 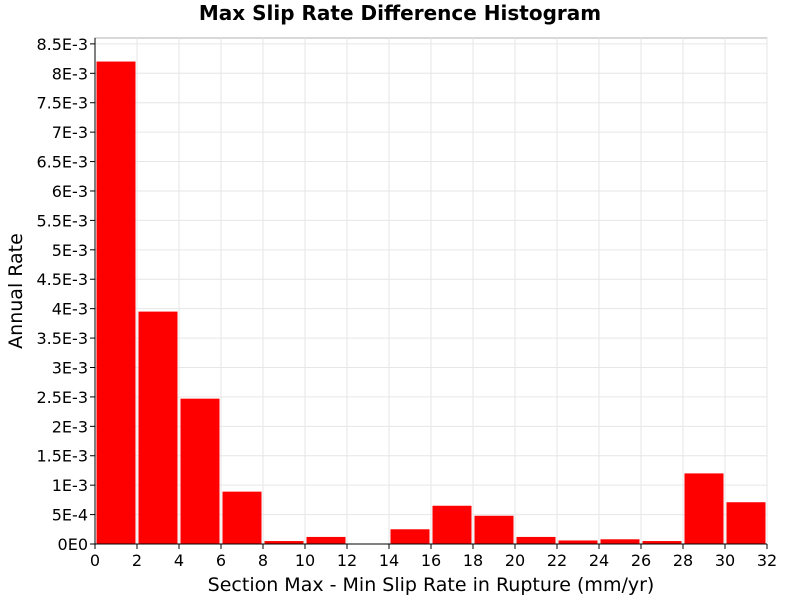 I want to click on y-tick-label: 0E0, so click(x=73, y=544).